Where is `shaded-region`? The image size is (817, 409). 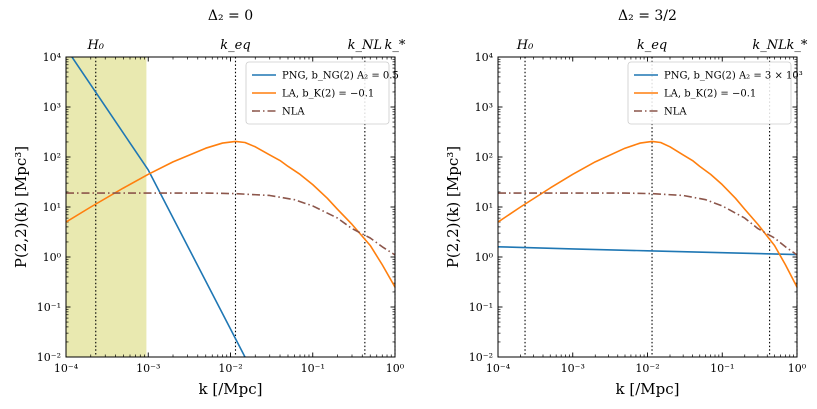
shaded-region is located at coordinates (106, 207).